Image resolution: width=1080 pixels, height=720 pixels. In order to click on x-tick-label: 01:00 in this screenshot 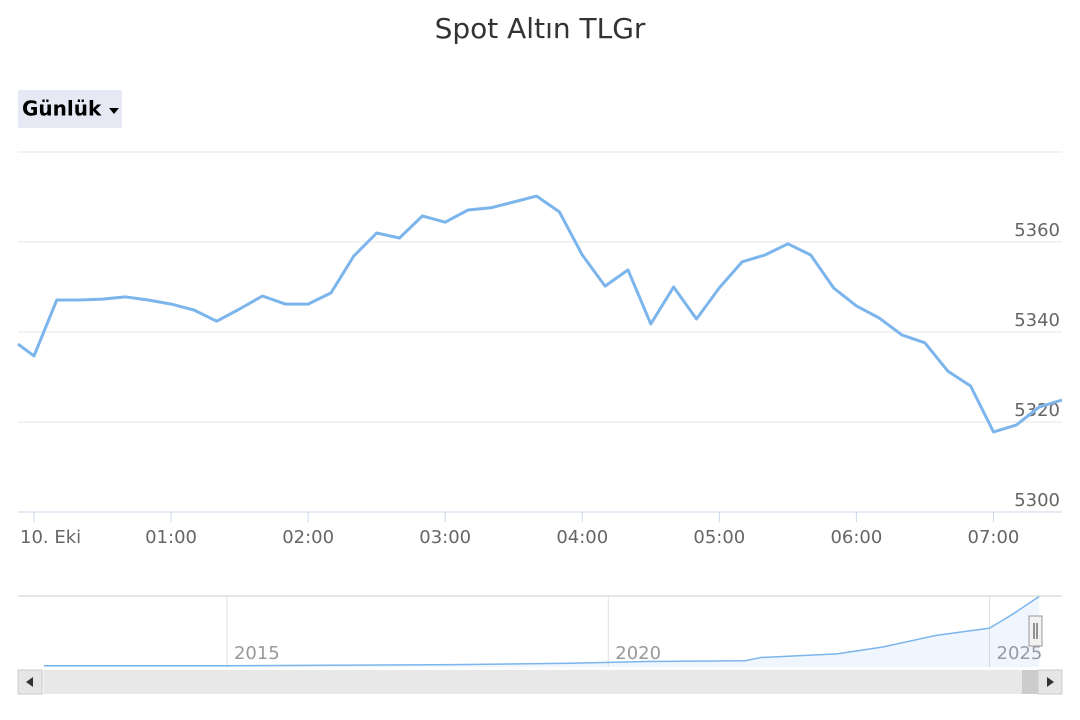, I will do `click(171, 537)`.